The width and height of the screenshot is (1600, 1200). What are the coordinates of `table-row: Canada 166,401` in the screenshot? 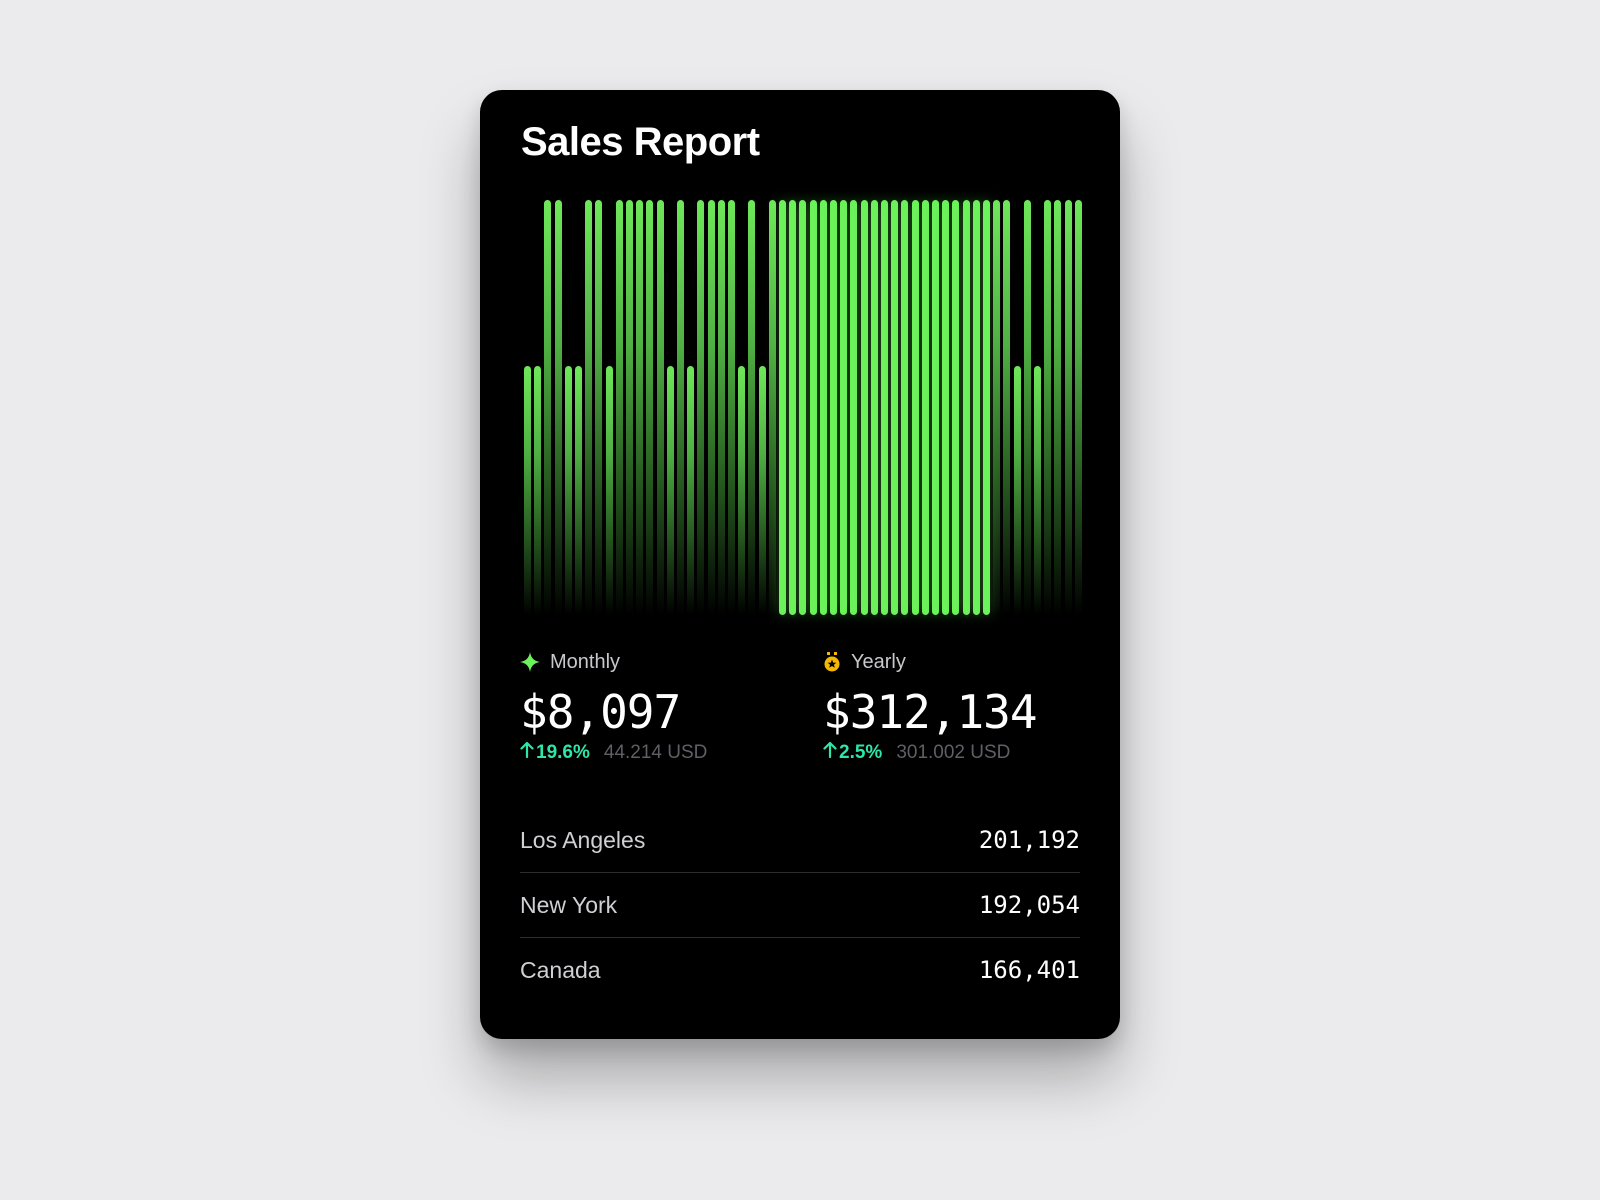 It's located at (800, 970).